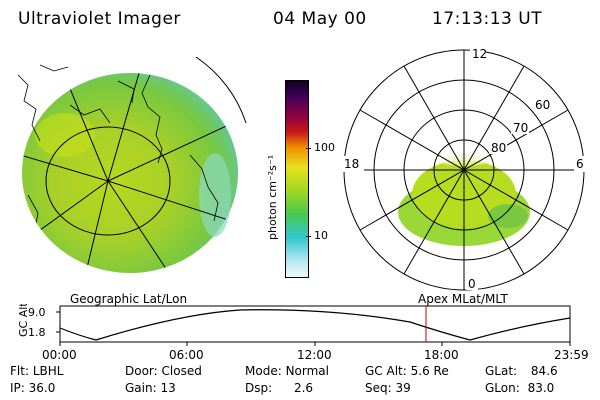 Image resolution: width=600 pixels, height=400 pixels. I want to click on lat-label-60: 60, so click(542, 105).